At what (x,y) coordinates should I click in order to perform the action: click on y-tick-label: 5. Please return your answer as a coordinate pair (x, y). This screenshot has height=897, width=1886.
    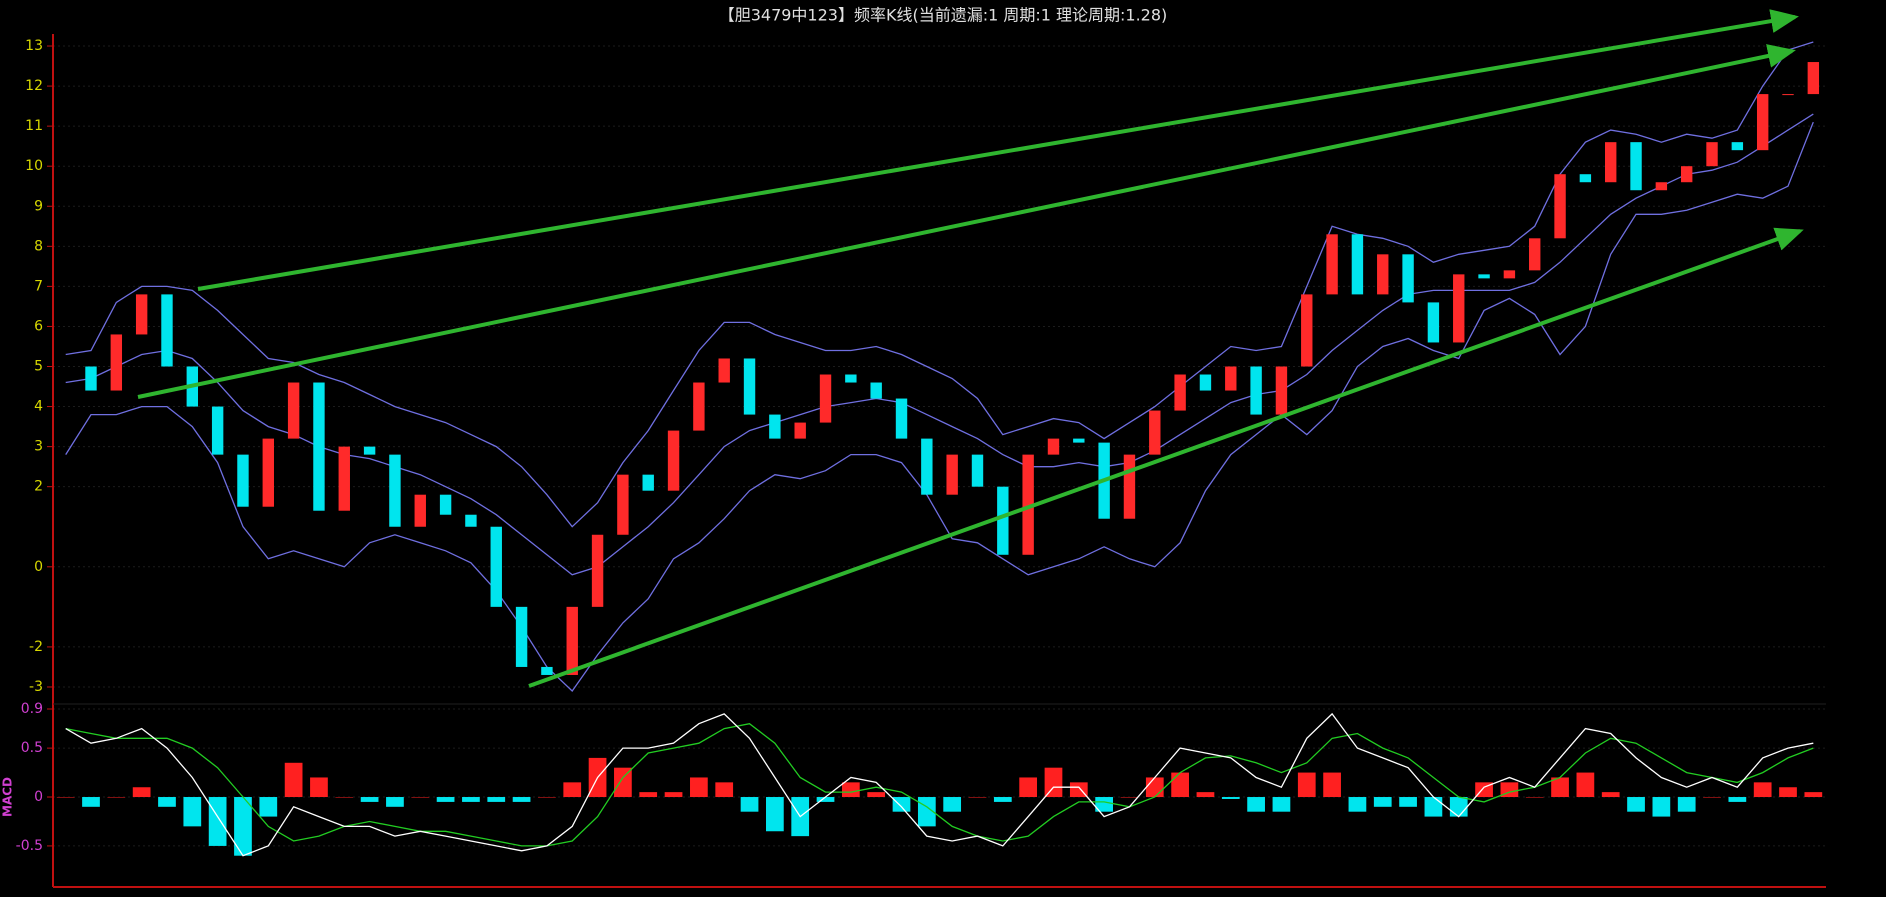
    Looking at the image, I should click on (38, 367).